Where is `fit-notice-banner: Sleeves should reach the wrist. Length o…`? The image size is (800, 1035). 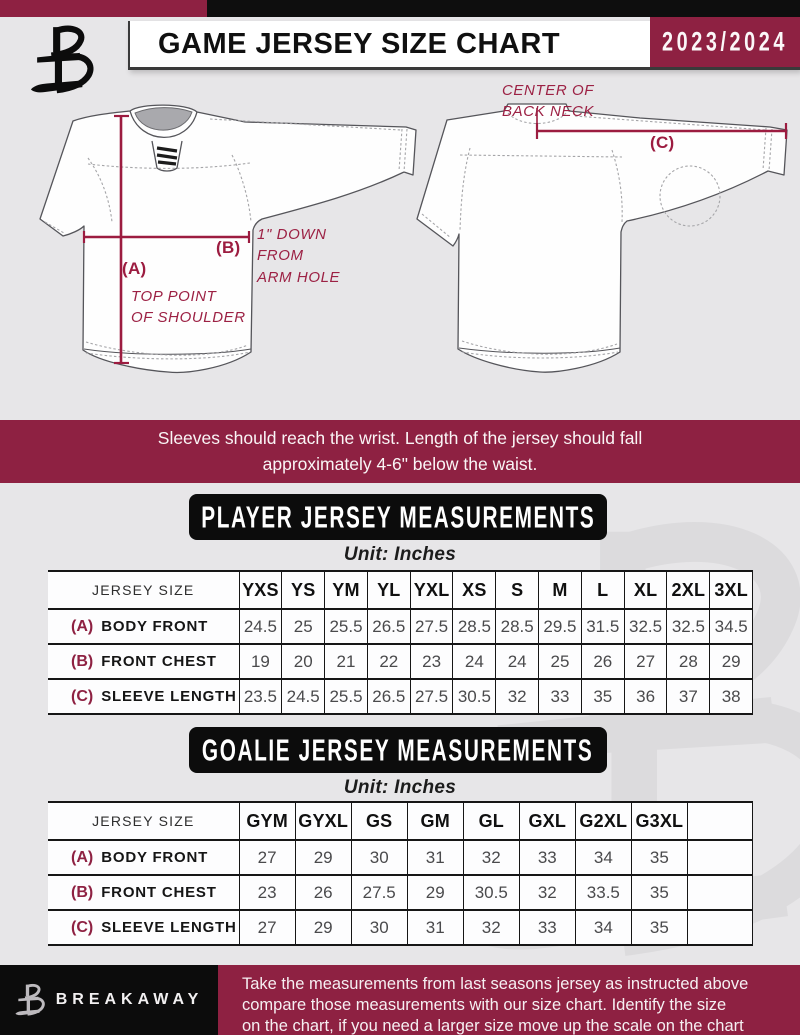 fit-notice-banner: Sleeves should reach the wrist. Length o… is located at coordinates (400, 451).